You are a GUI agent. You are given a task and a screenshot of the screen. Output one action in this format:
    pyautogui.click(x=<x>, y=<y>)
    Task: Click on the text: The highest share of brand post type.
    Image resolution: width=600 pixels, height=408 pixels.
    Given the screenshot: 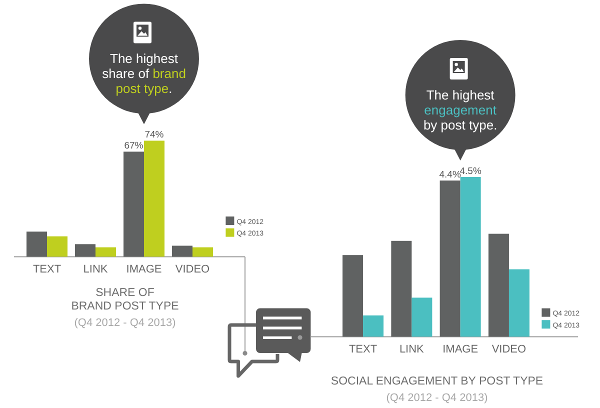 What is the action you would take?
    pyautogui.click(x=144, y=73)
    